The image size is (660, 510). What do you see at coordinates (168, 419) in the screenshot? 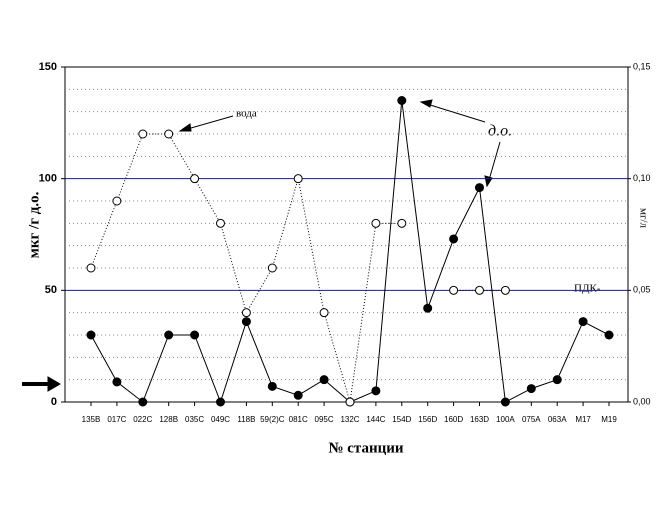
I see `x-tick-label: 128B` at bounding box center [168, 419].